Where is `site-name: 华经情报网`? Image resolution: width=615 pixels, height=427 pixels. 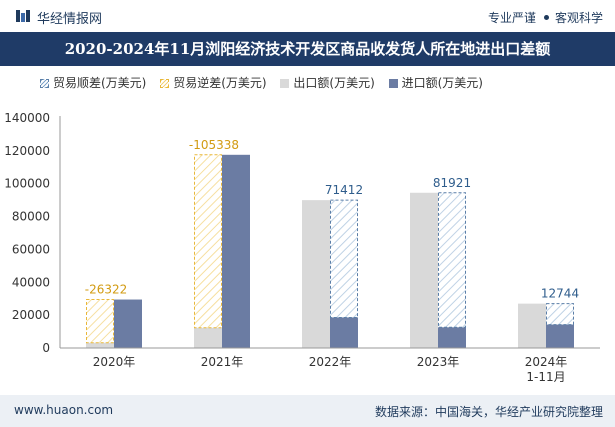 site-name: 华经情报网 is located at coordinates (70, 19).